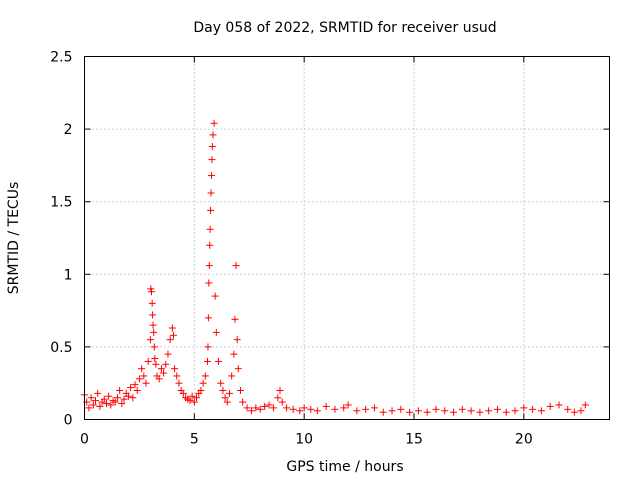 The height and width of the screenshot is (480, 640). Describe the element at coordinates (194, 440) in the screenshot. I see `x-tick-label: 5` at that location.